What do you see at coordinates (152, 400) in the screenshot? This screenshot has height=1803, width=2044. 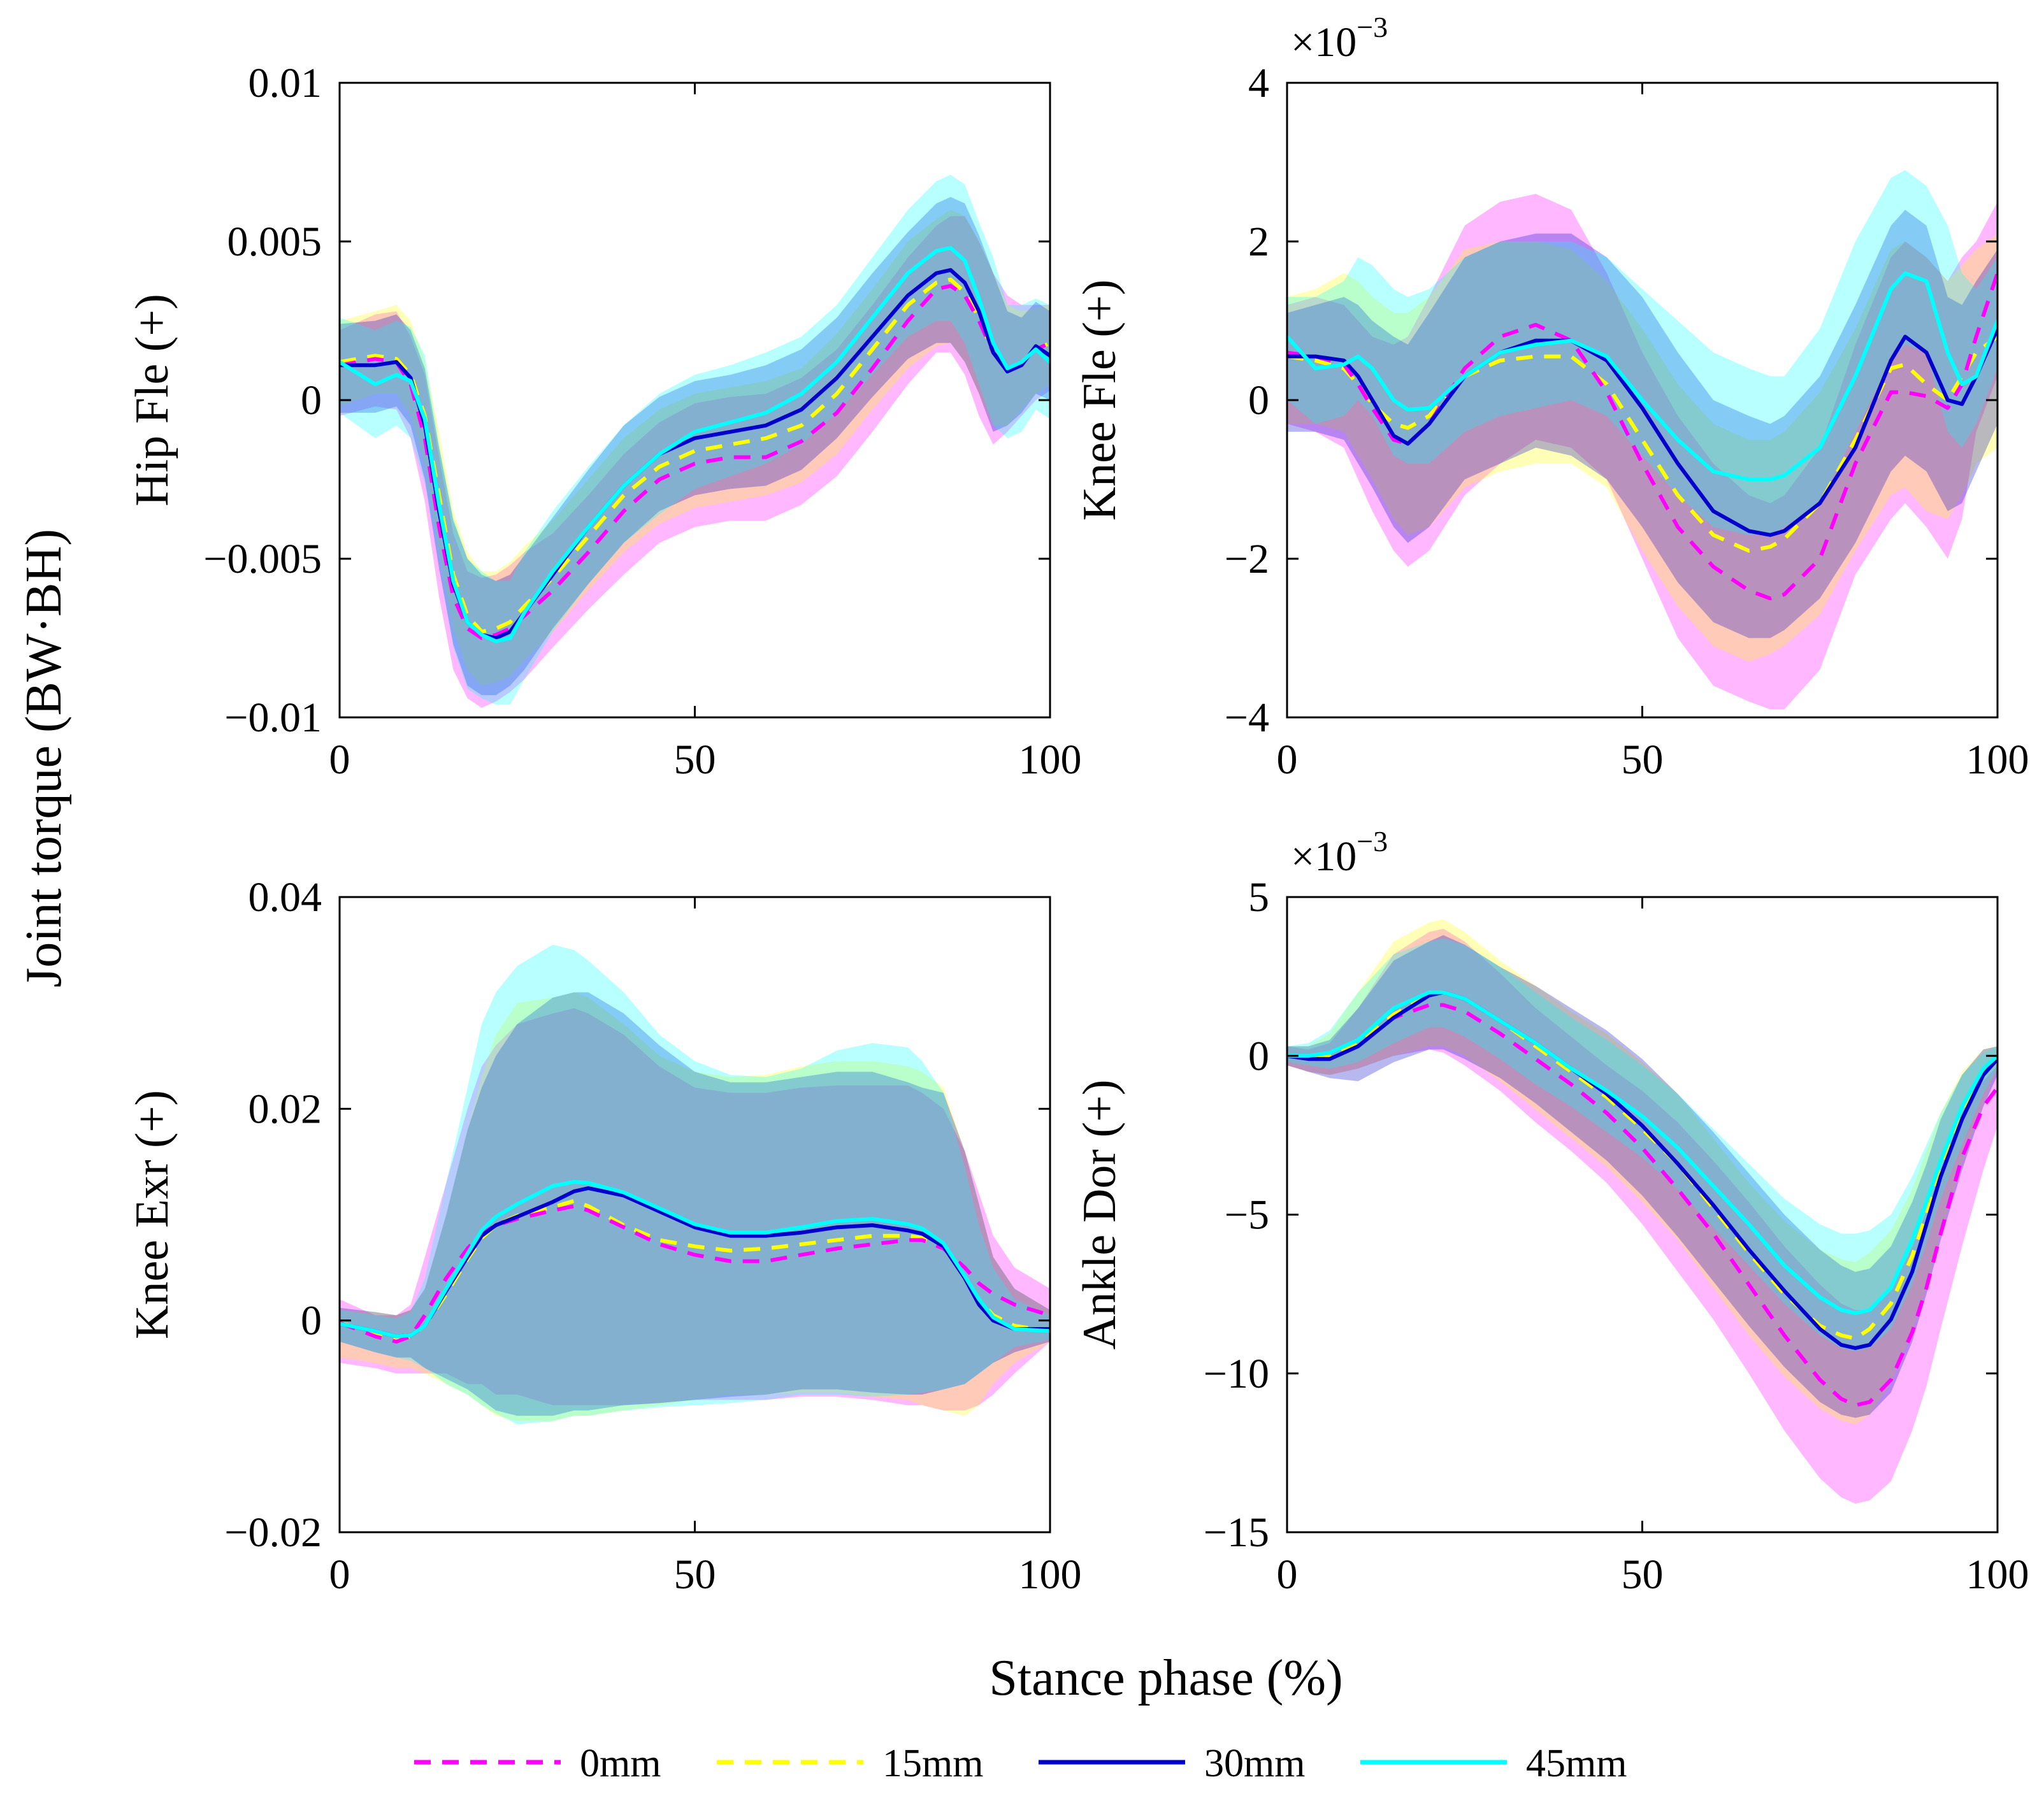 I see `y-axis-title: Hip Fle (+)` at bounding box center [152, 400].